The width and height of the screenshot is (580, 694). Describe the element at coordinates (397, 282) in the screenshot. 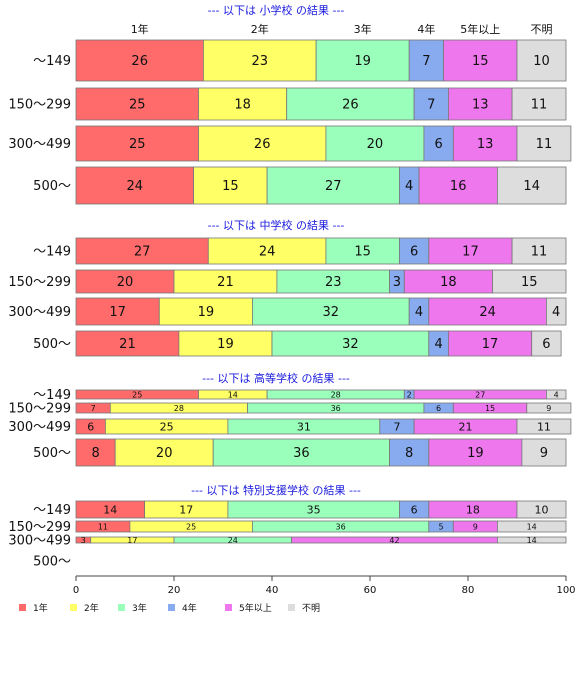

I see `bar-value-1-1-3: 3` at that location.